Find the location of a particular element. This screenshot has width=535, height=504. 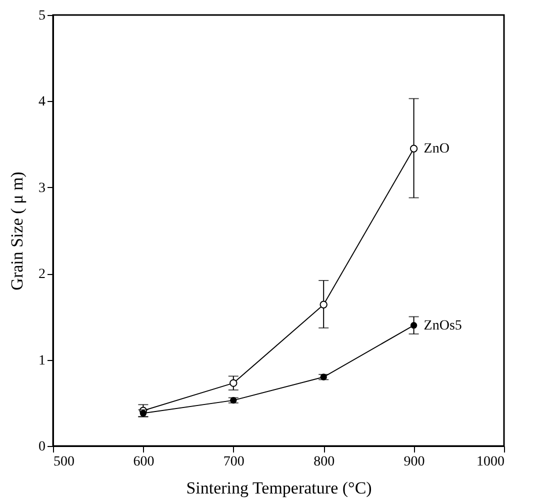

series-label: ZnO is located at coordinates (437, 149).